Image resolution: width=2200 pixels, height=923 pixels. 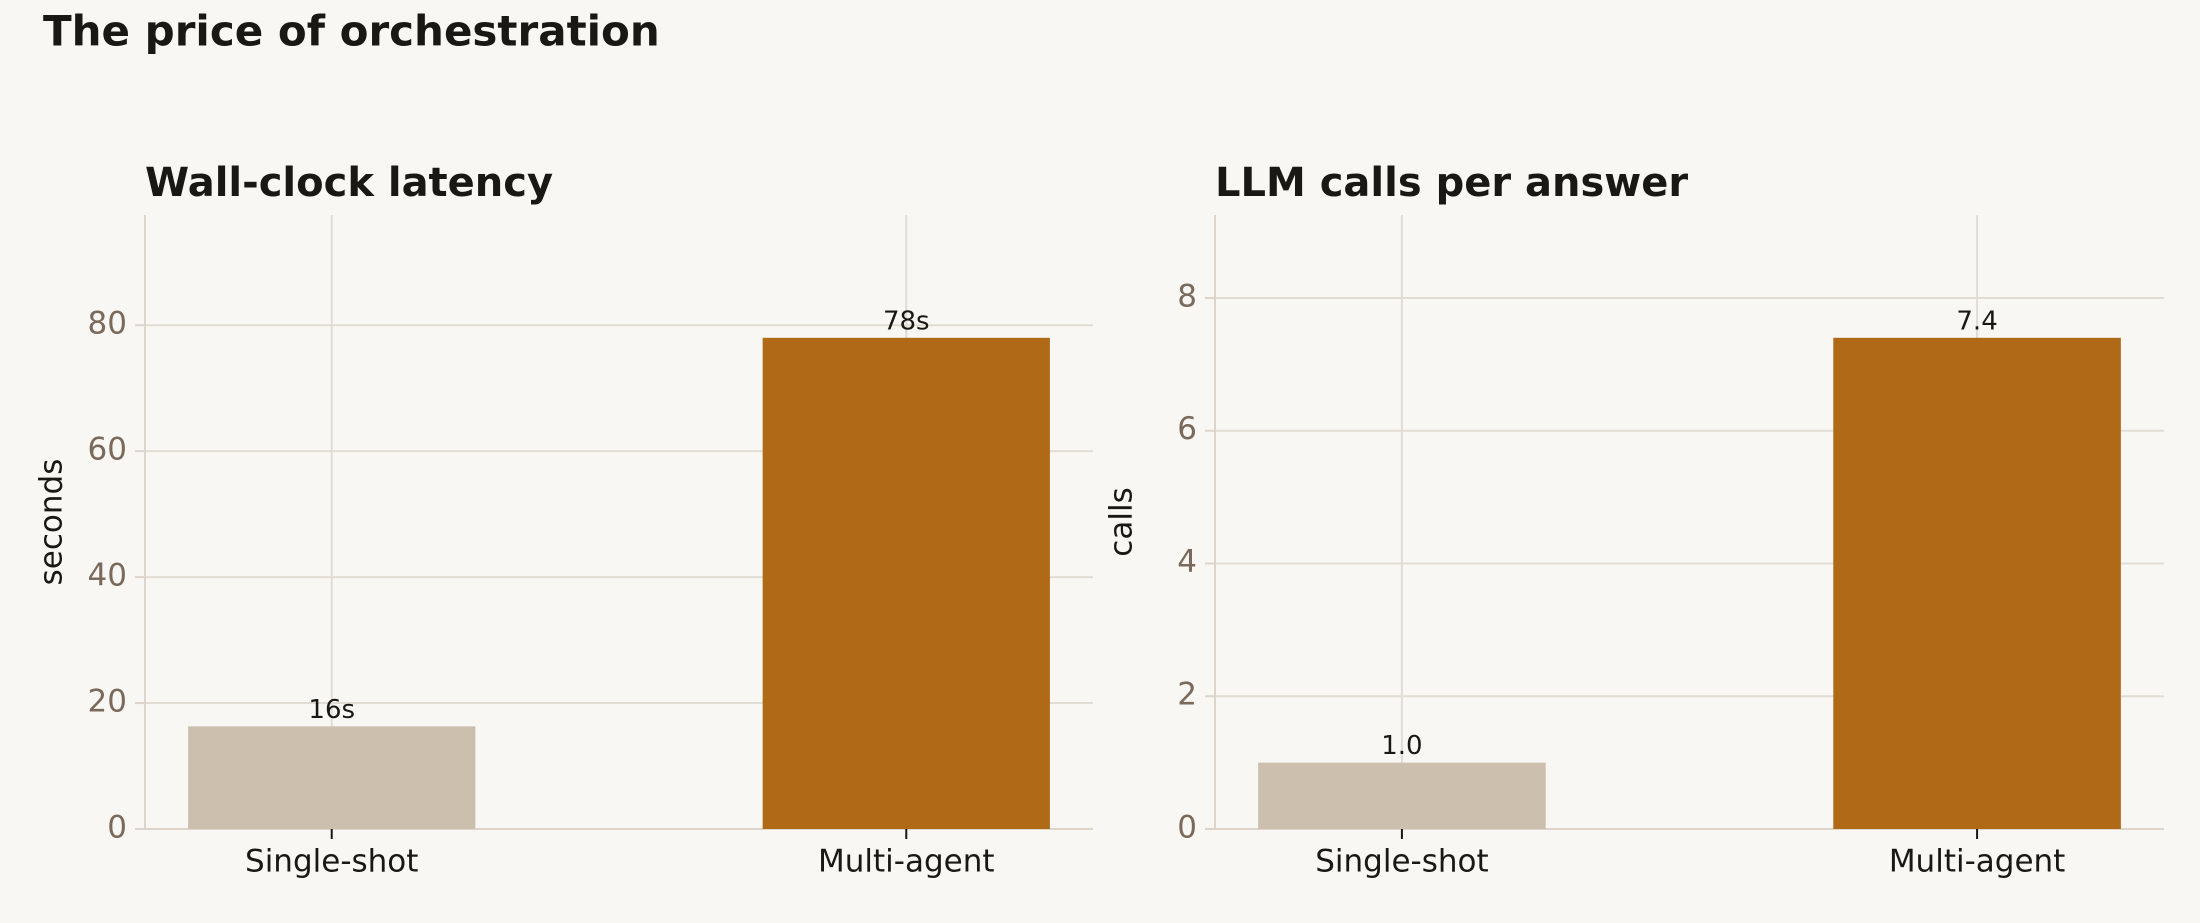 I want to click on data-label: 16s, so click(x=331, y=710).